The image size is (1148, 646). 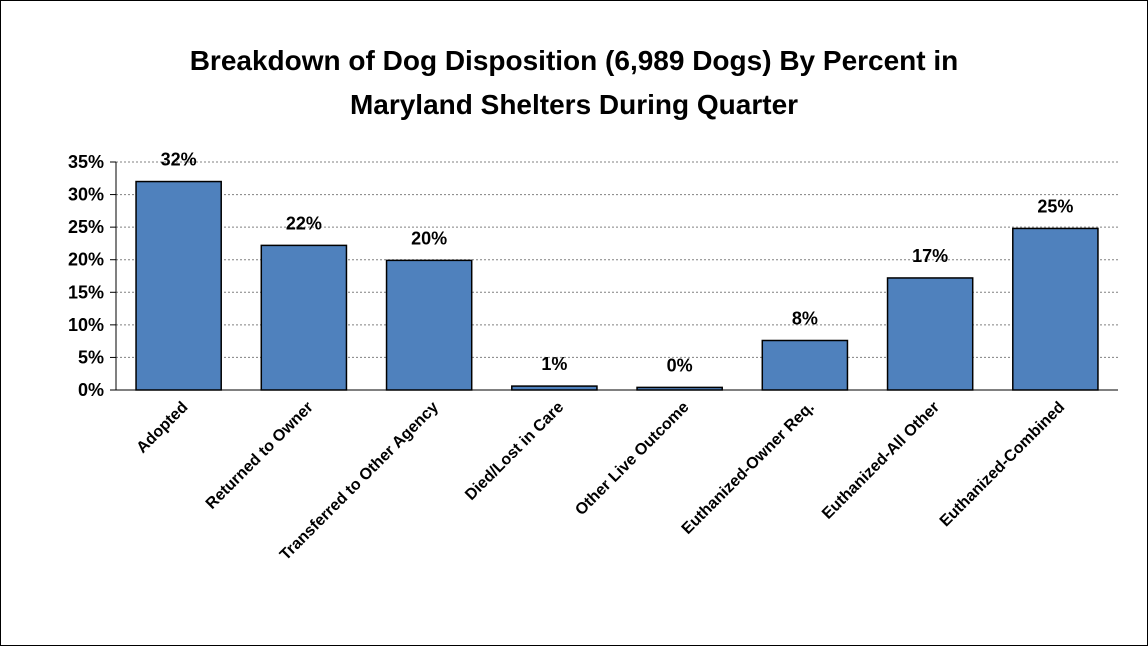 What do you see at coordinates (748, 468) in the screenshot?
I see `x-category-label: Euthanized-Owner Req.` at bounding box center [748, 468].